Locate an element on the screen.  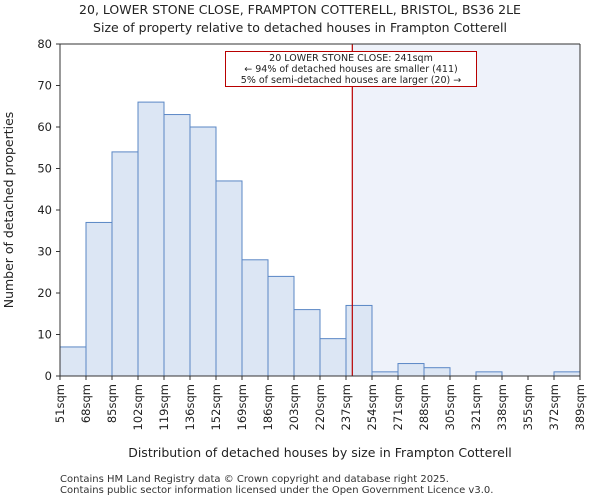
x-tick-label: 136sqm is located at coordinates (190, 407).